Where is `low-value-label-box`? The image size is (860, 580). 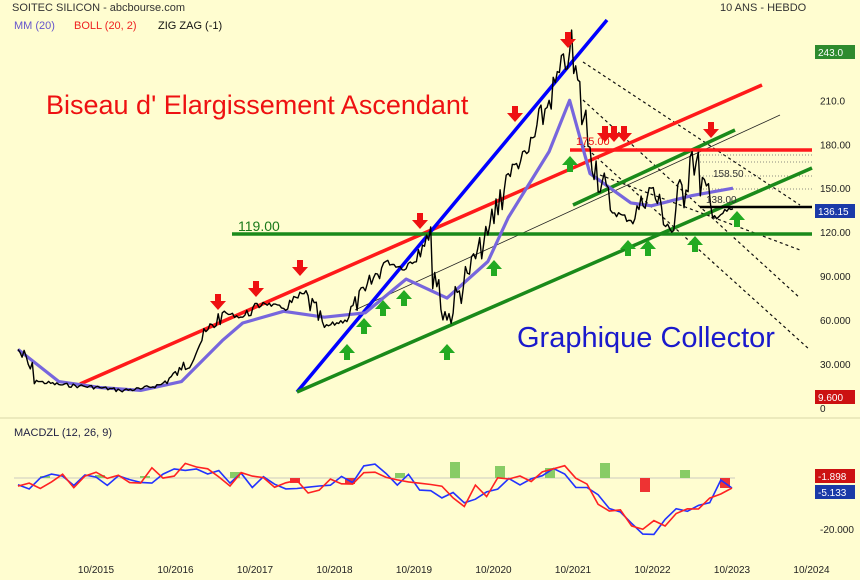
low-value-label-box is located at coordinates (835, 397).